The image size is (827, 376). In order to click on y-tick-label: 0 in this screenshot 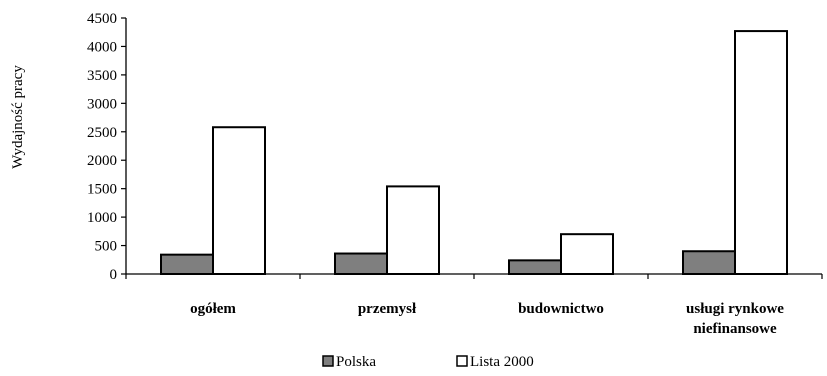, I will do `click(114, 275)`.